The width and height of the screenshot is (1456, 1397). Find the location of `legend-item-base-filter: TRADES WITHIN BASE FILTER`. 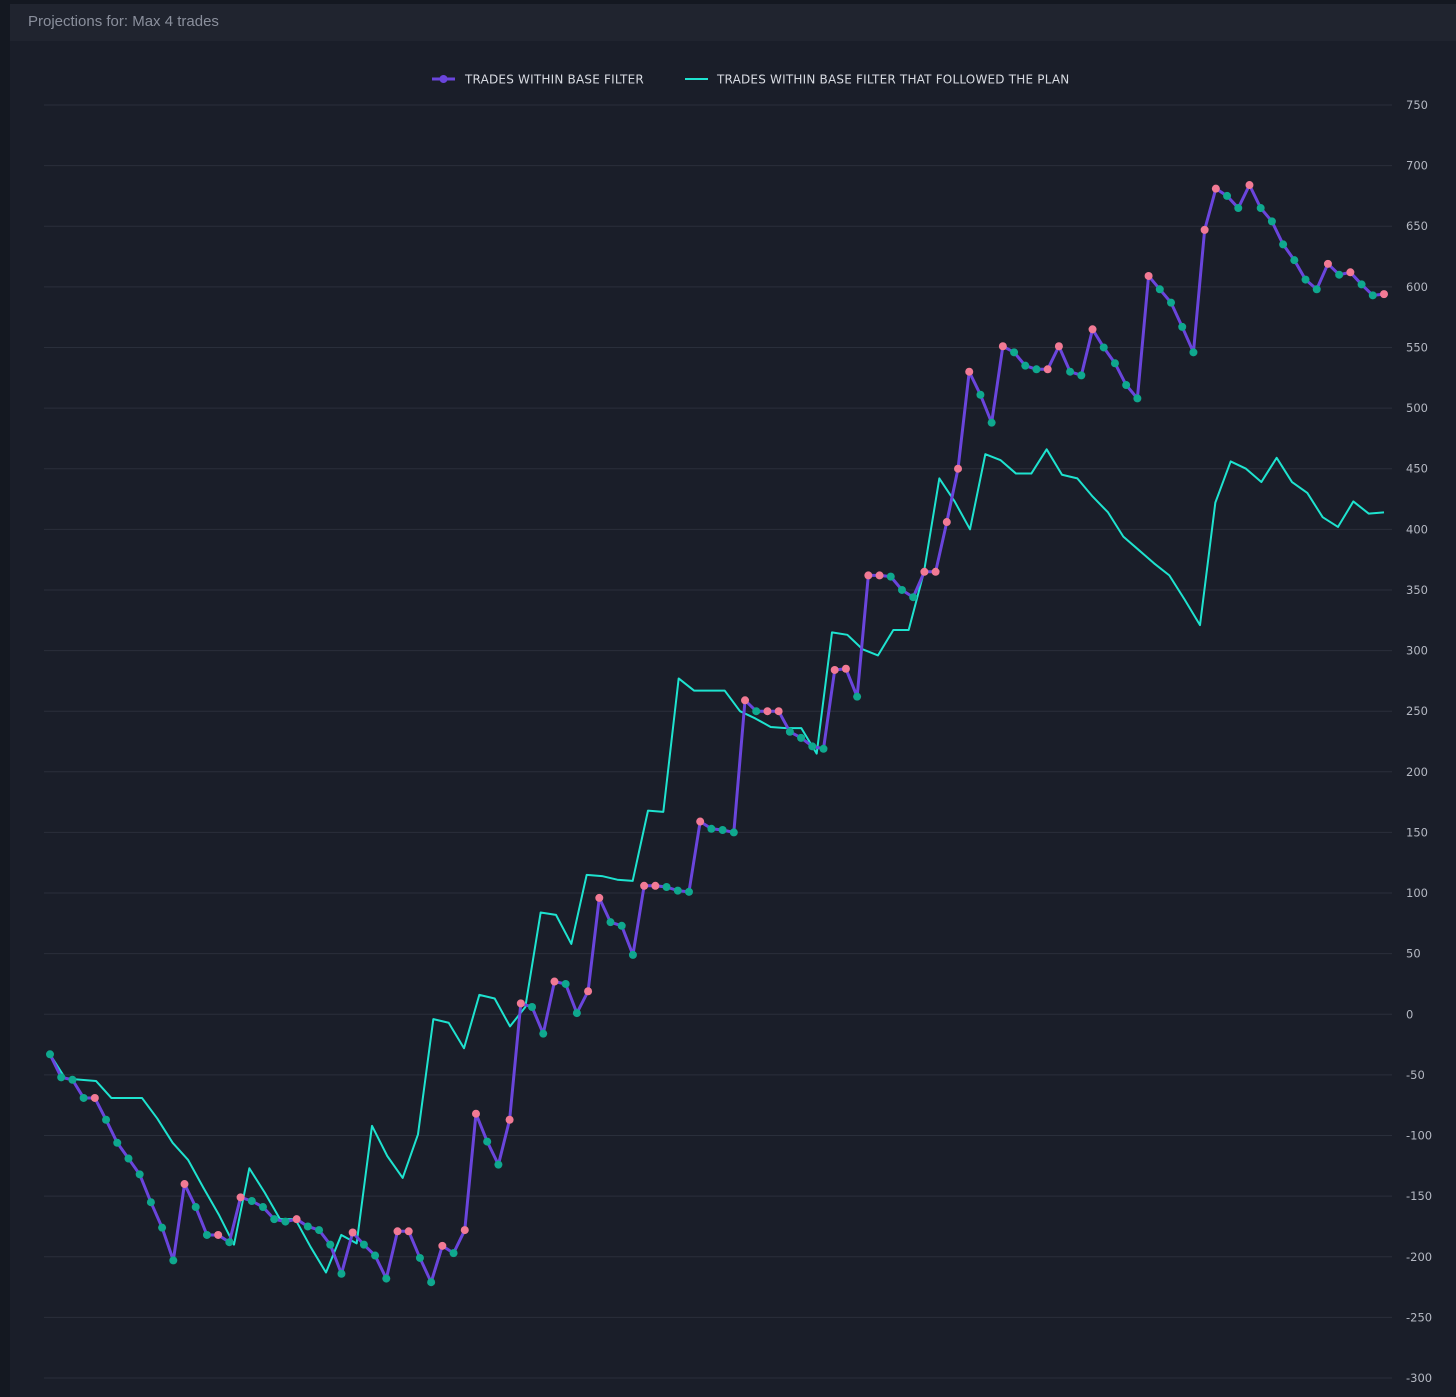

legend-item-base-filter: TRADES WITHIN BASE FILTER is located at coordinates (538, 80).